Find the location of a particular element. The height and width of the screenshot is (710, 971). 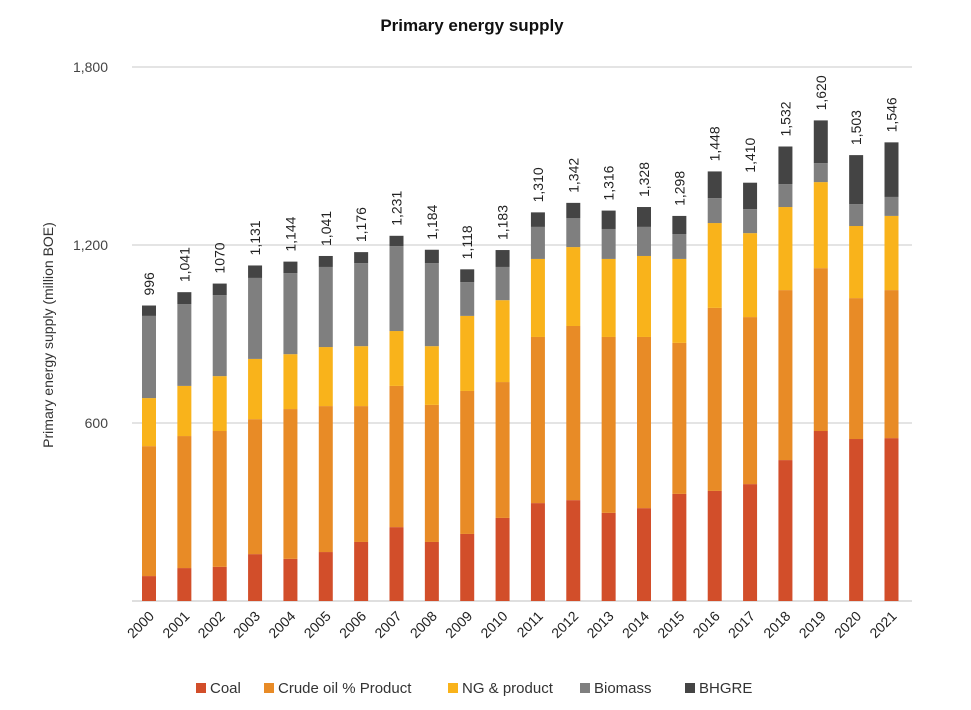

total-label: 1,298 is located at coordinates (679, 188).